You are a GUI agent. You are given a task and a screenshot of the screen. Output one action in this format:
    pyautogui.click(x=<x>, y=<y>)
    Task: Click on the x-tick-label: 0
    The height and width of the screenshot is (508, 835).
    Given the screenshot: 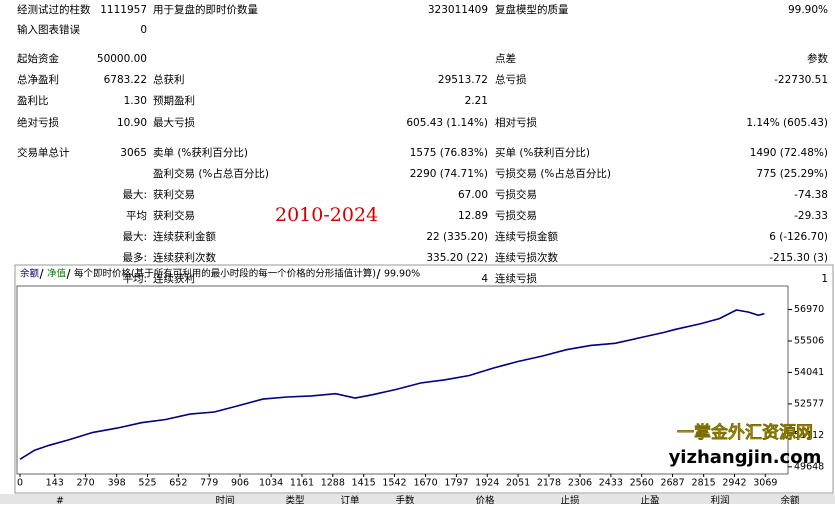 What is the action you would take?
    pyautogui.click(x=20, y=483)
    